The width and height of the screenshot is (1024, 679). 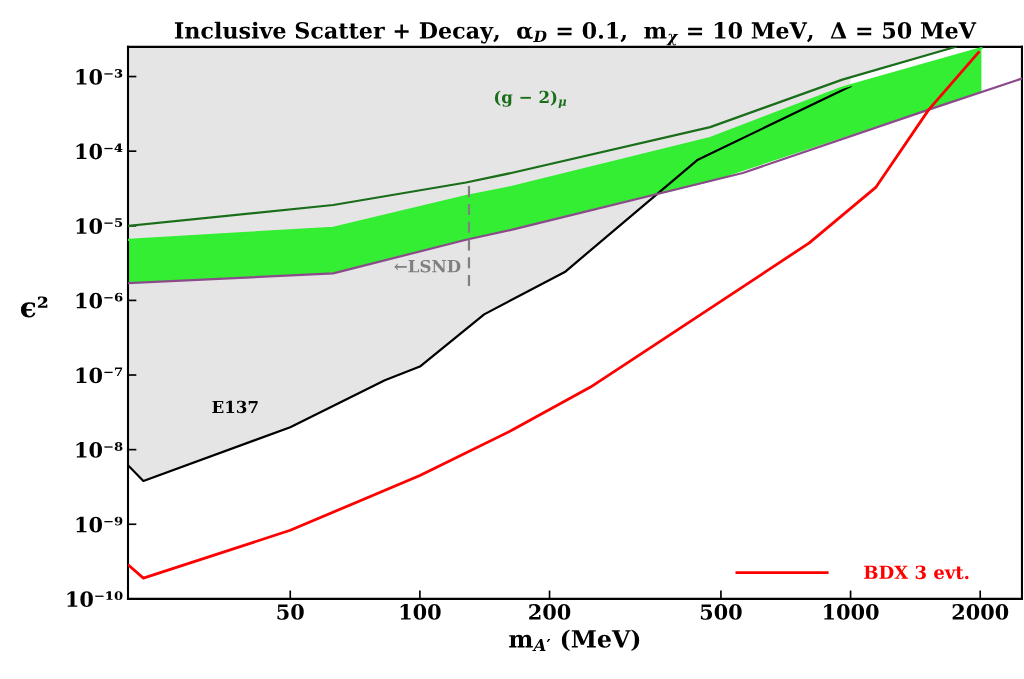 I want to click on legend-label: BDX 3 evt., so click(x=916, y=572).